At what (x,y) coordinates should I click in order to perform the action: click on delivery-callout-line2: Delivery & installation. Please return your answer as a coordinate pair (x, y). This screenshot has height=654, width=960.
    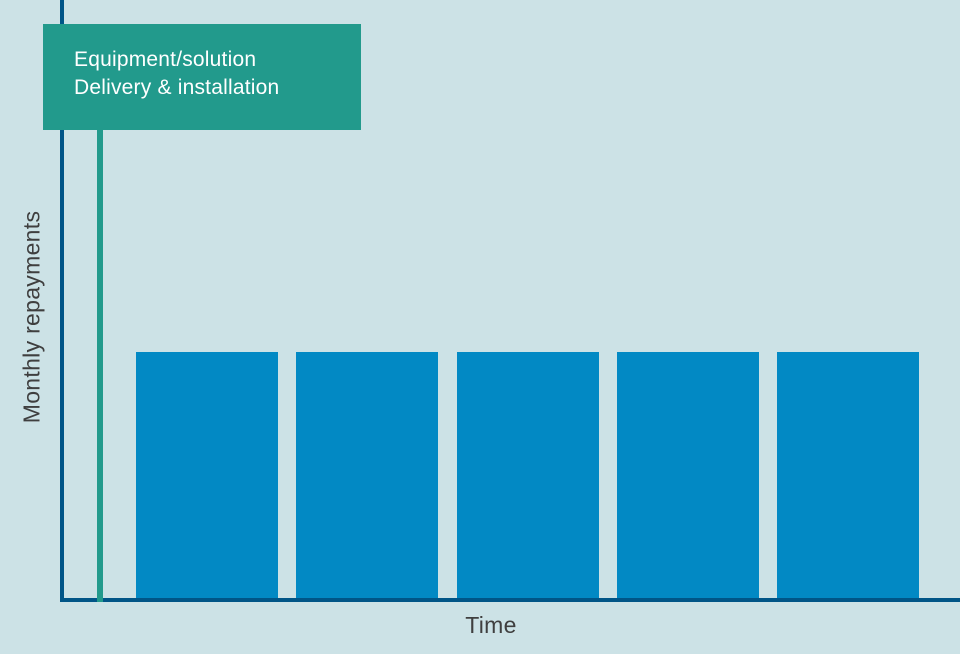
    Looking at the image, I should click on (177, 87).